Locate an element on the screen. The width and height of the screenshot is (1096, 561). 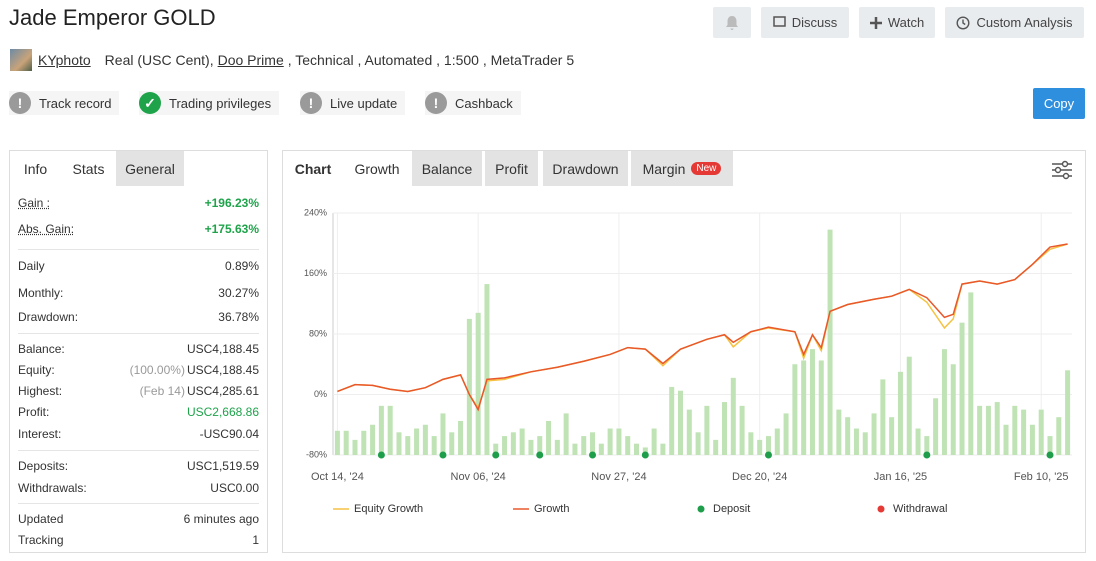
stat-row: Balance: USC4,188.45 is located at coordinates (138, 349).